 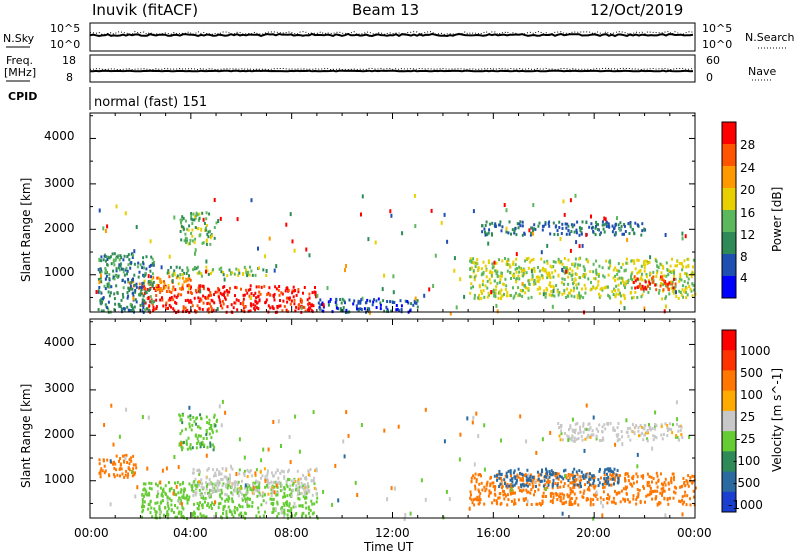 What do you see at coordinates (59, 272) in the screenshot?
I see `power-ytick-1000: 1000` at bounding box center [59, 272].